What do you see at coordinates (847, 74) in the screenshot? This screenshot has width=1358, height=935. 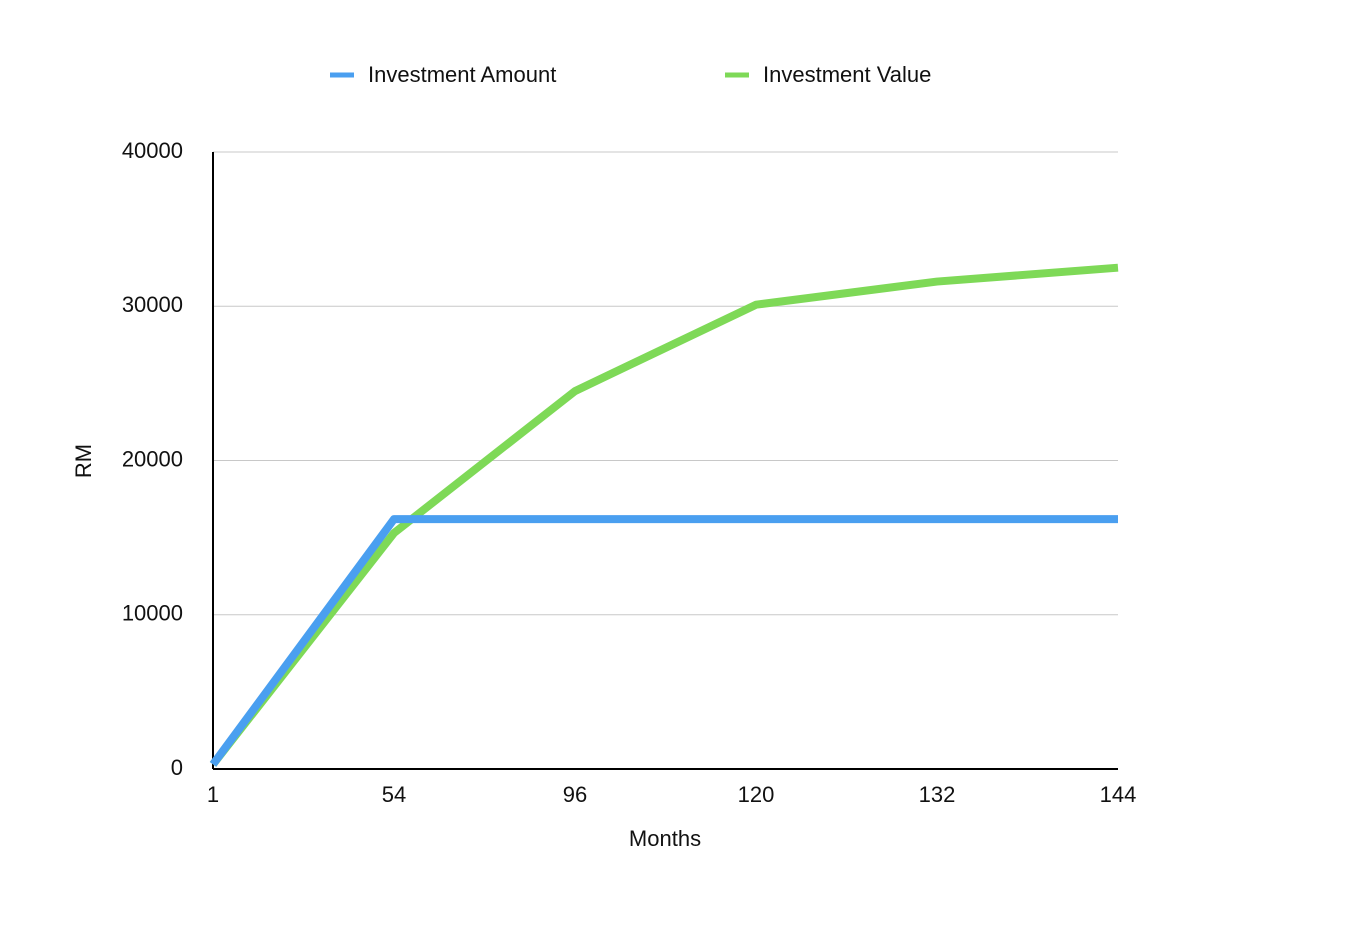 I see `legend-label: Investment Value` at bounding box center [847, 74].